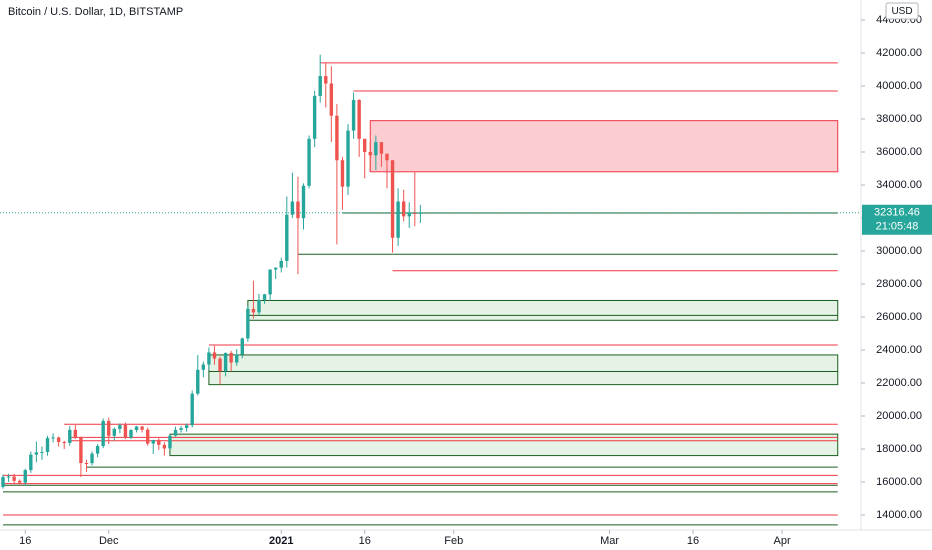 This screenshot has height=550, width=932. What do you see at coordinates (897, 227) in the screenshot?
I see `countdown: 21:05:48` at bounding box center [897, 227].